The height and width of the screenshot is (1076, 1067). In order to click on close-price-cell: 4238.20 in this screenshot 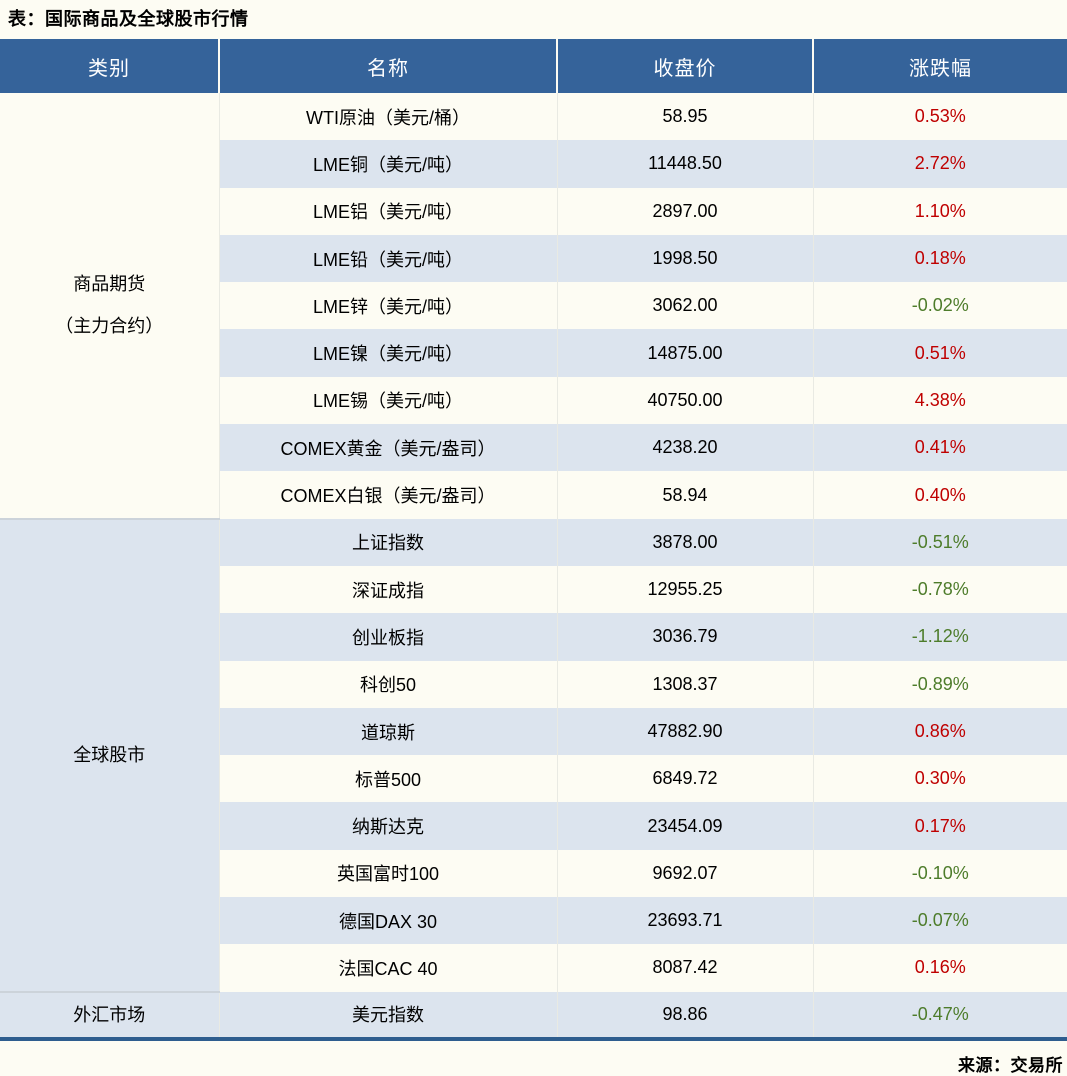, I will do `click(684, 448)`.